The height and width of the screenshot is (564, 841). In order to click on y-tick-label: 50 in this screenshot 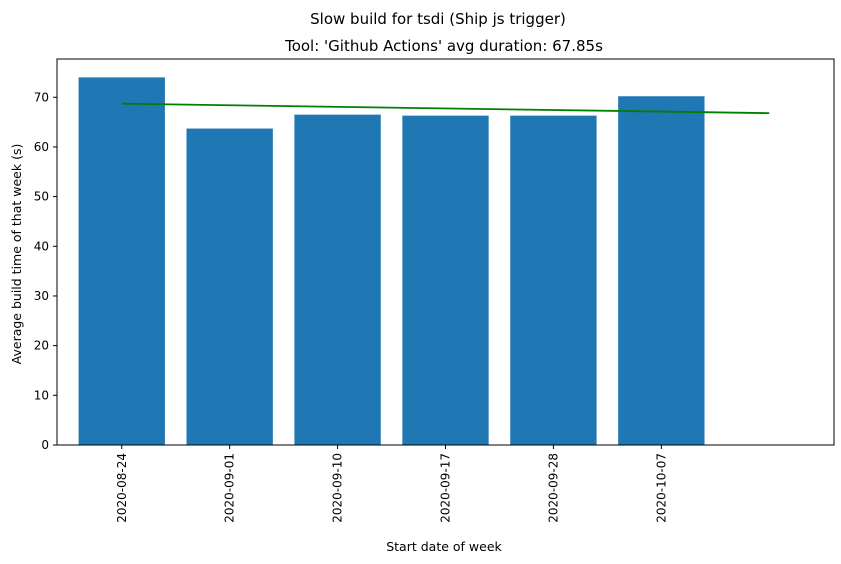, I will do `click(41, 197)`.